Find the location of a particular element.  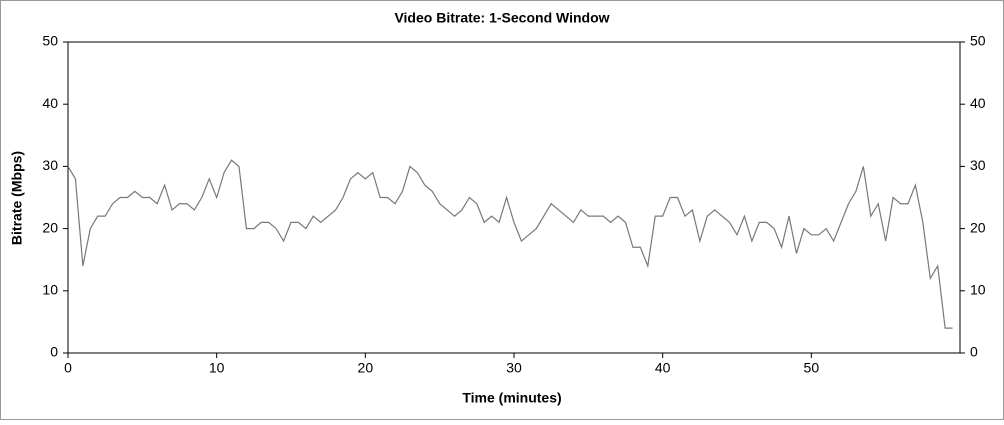

y-tick-label: 40 is located at coordinates (50, 103).